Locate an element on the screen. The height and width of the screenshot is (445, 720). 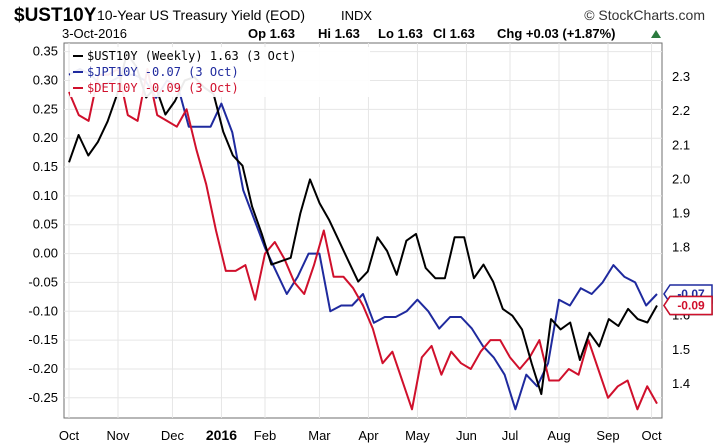
x-tick-label: Dec is located at coordinates (173, 435).